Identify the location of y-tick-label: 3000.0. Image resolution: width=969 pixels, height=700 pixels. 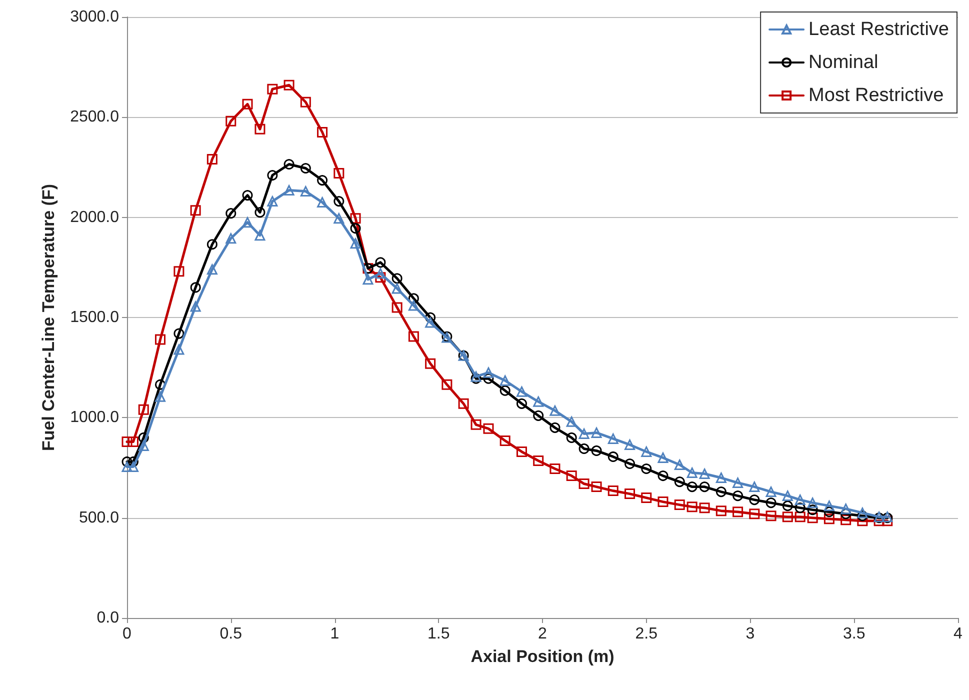
(95, 17).